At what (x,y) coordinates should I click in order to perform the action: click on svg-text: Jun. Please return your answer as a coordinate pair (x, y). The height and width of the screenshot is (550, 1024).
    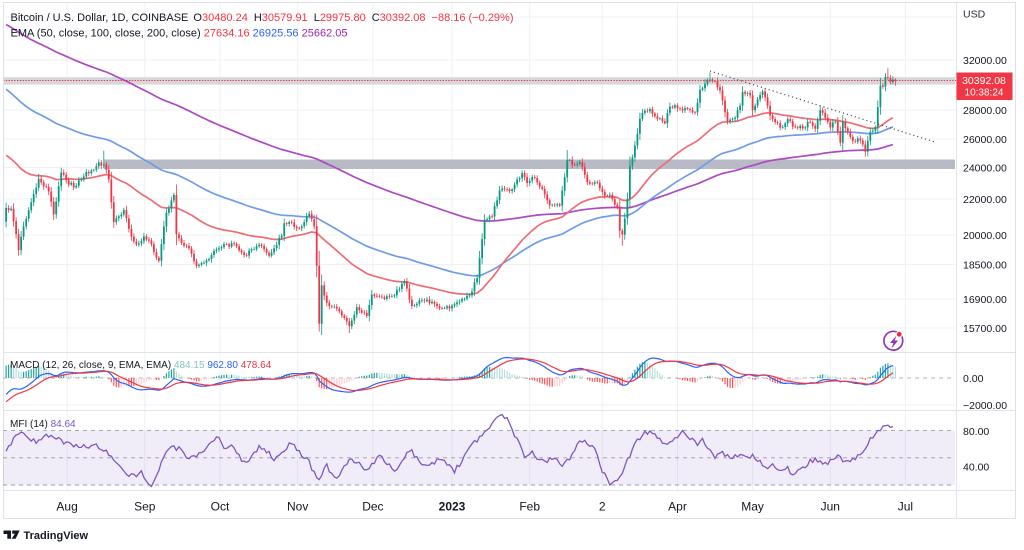
    Looking at the image, I should click on (830, 507).